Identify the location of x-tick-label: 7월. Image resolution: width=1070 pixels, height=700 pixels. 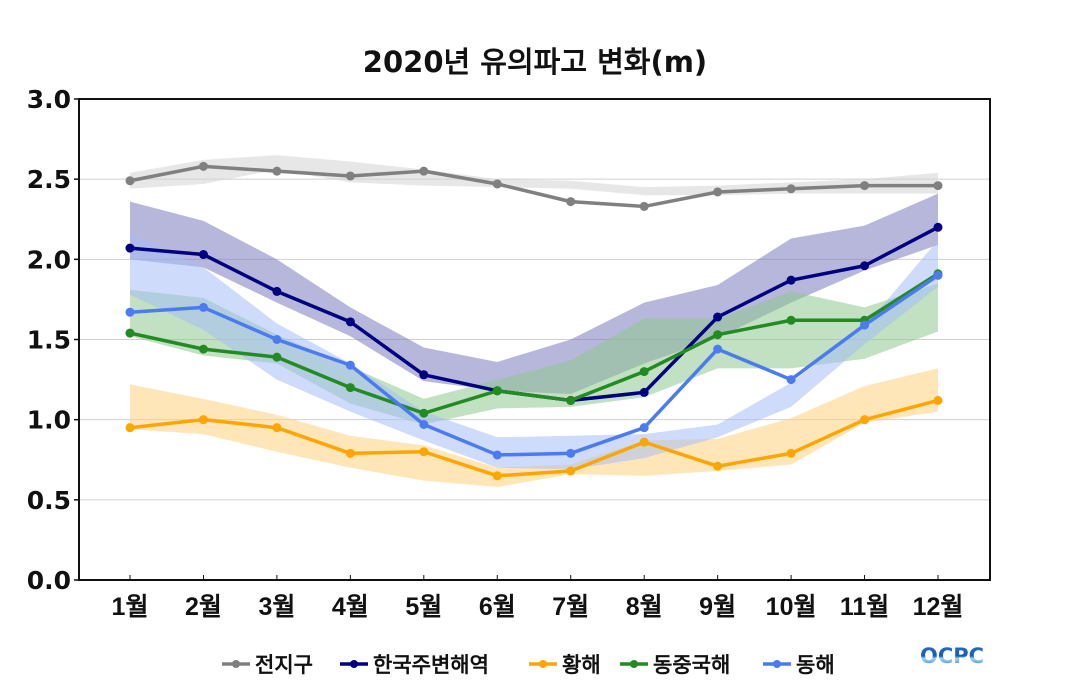
(570, 607).